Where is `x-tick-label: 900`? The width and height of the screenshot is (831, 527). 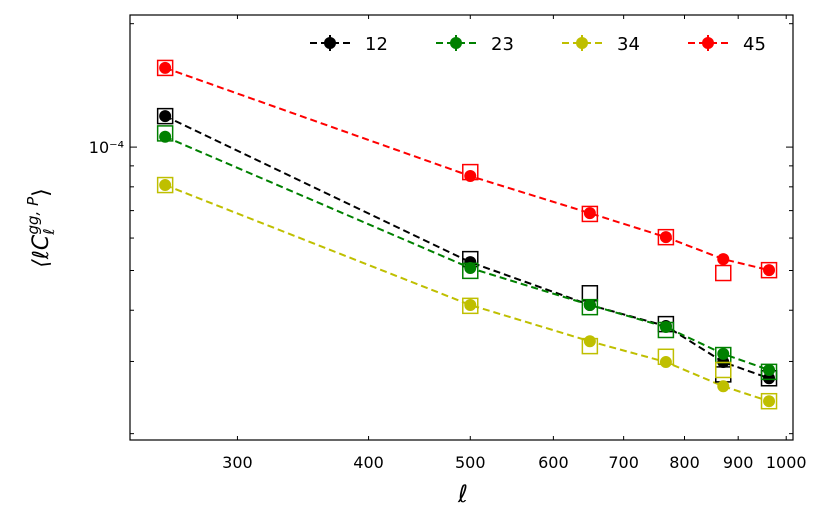
x-tick-label: 900 is located at coordinates (738, 462).